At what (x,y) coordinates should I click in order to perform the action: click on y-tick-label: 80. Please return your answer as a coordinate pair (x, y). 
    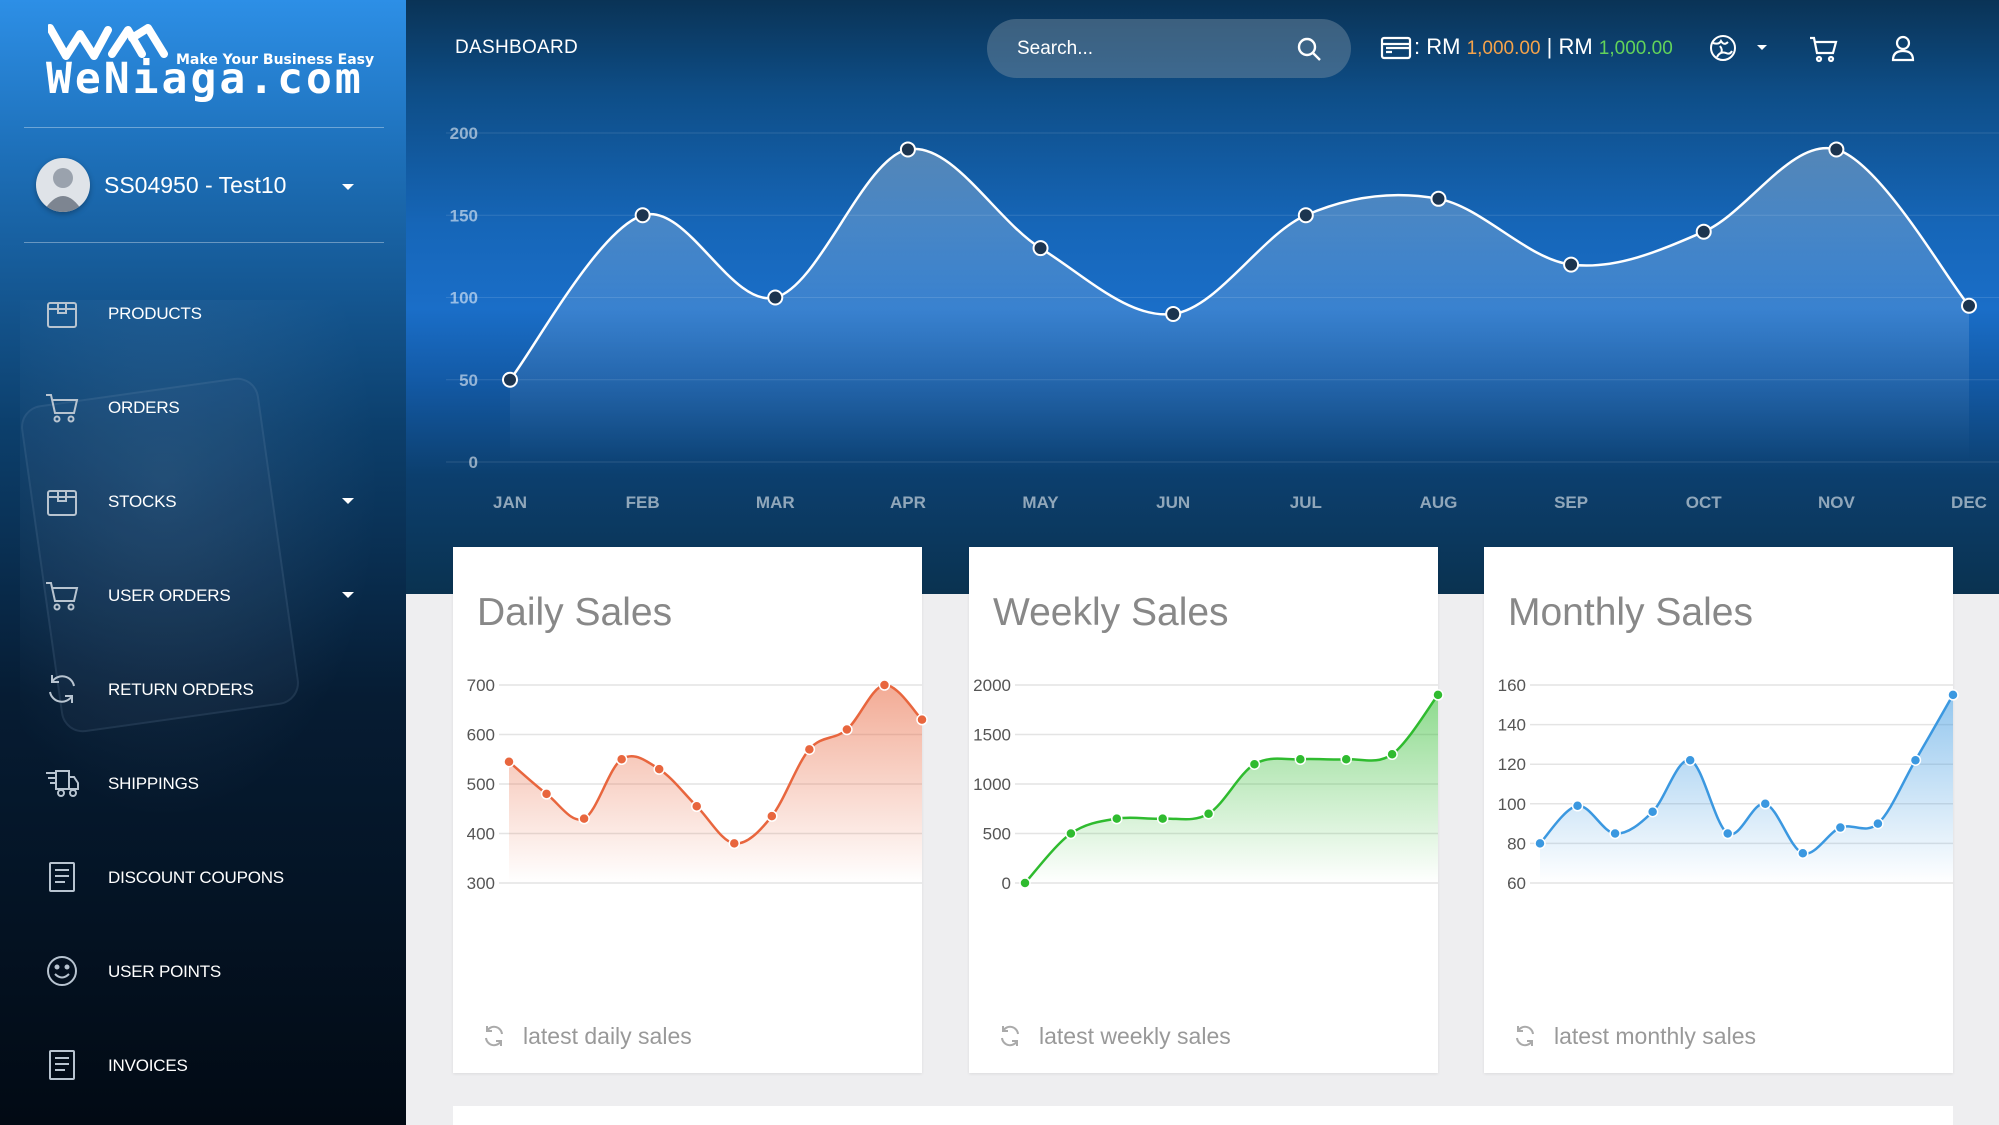
    Looking at the image, I should click on (1516, 843).